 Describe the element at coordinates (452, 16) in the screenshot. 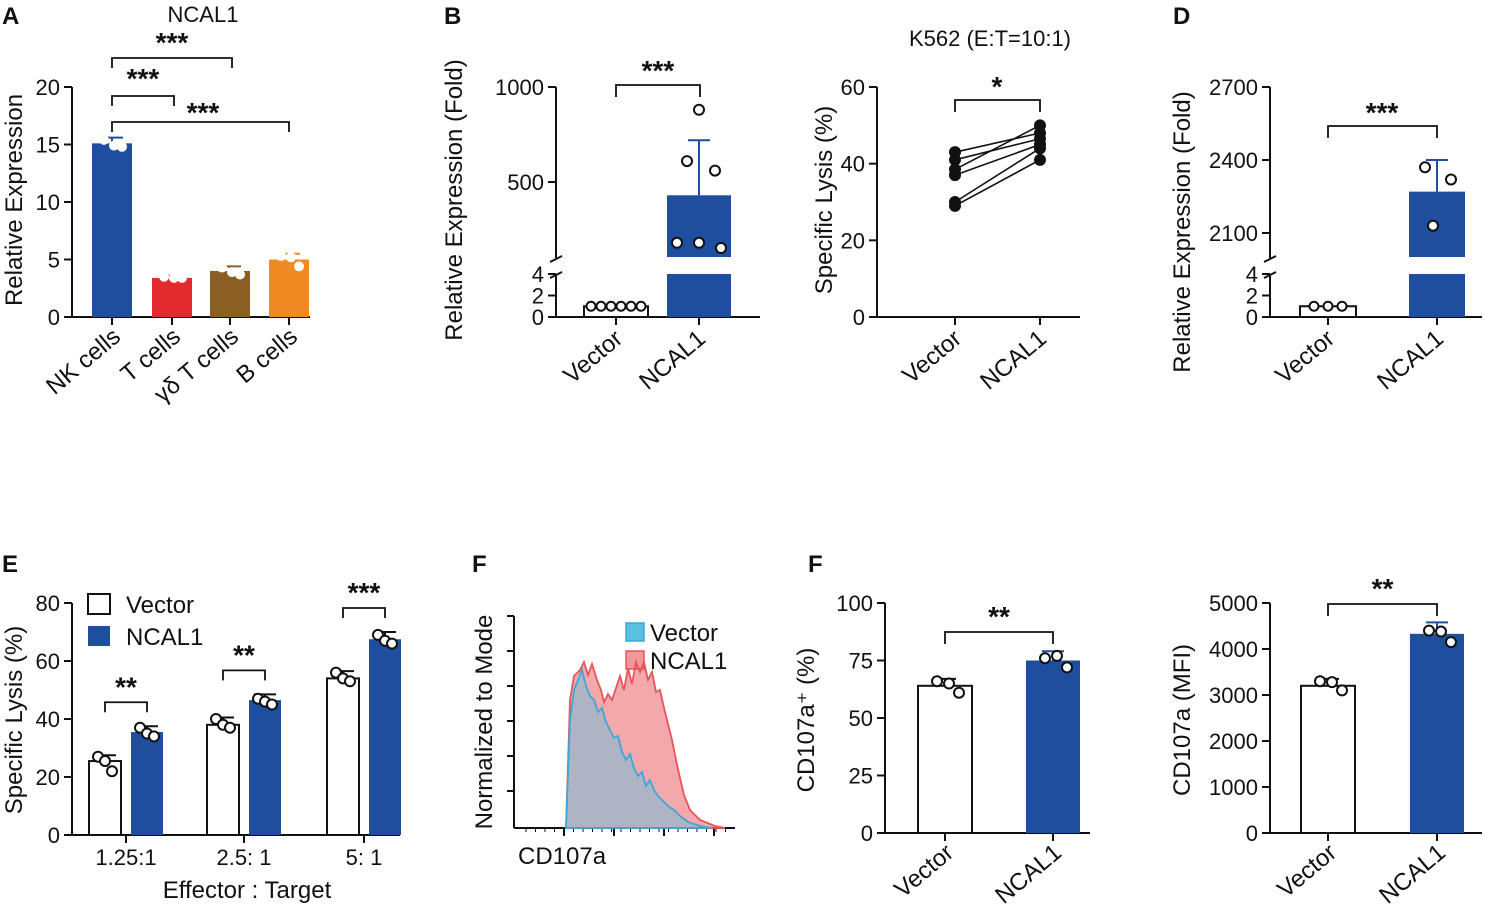

I see `panel-label-B: B` at that location.